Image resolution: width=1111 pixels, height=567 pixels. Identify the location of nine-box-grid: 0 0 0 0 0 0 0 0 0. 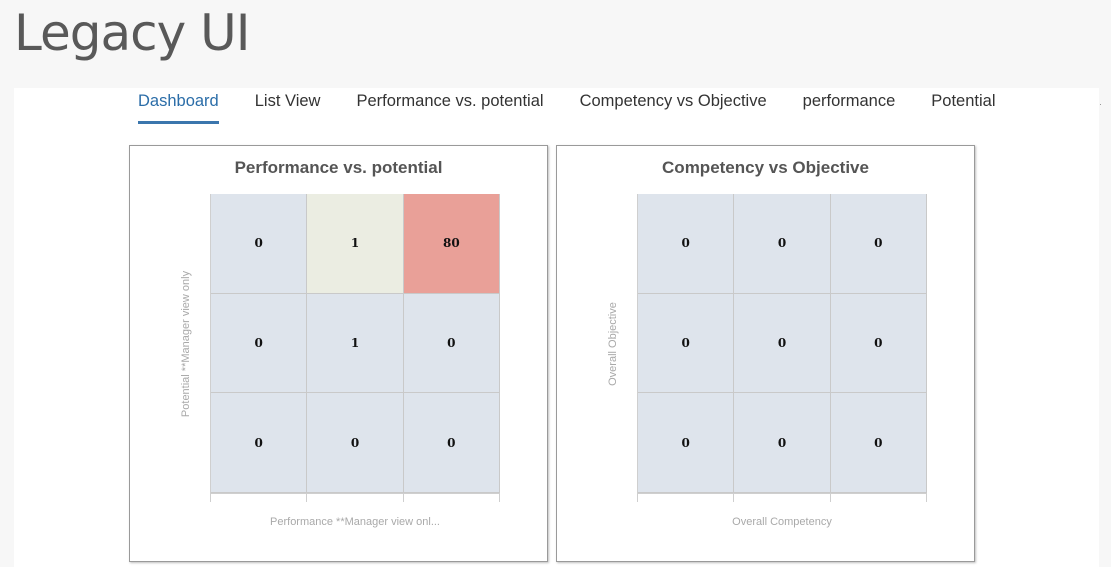
(782, 344).